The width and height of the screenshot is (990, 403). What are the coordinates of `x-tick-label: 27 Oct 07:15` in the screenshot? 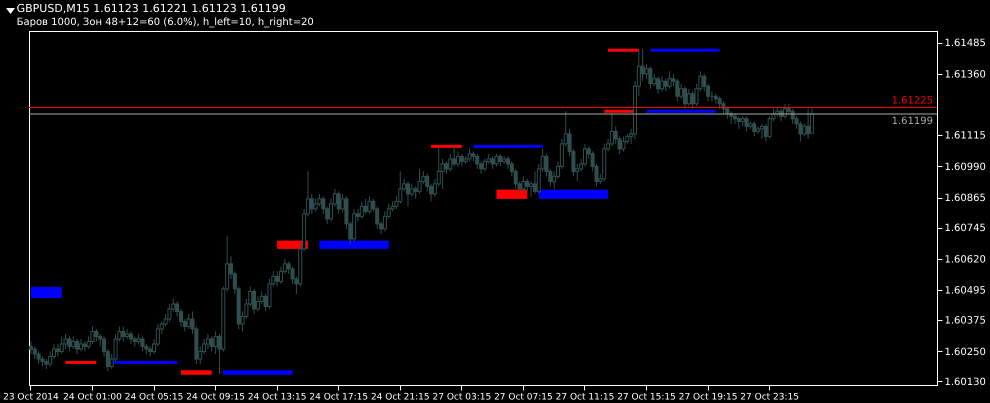 It's located at (523, 397).